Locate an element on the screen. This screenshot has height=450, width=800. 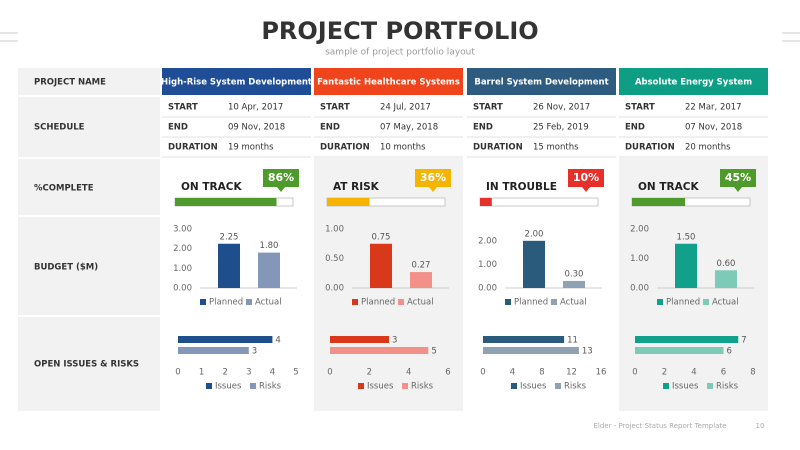
page-number: 10 is located at coordinates (760, 426).